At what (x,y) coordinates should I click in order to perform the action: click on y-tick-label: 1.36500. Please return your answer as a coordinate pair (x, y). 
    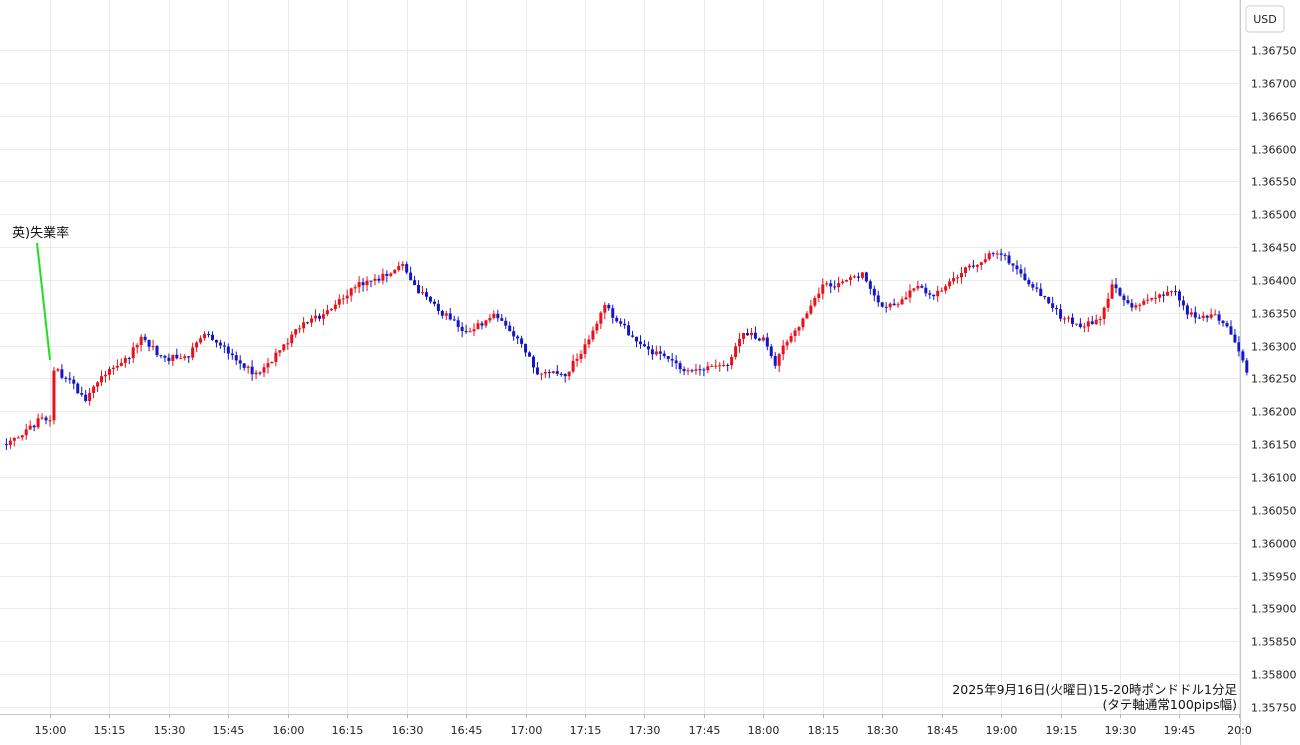
    Looking at the image, I should click on (1274, 215).